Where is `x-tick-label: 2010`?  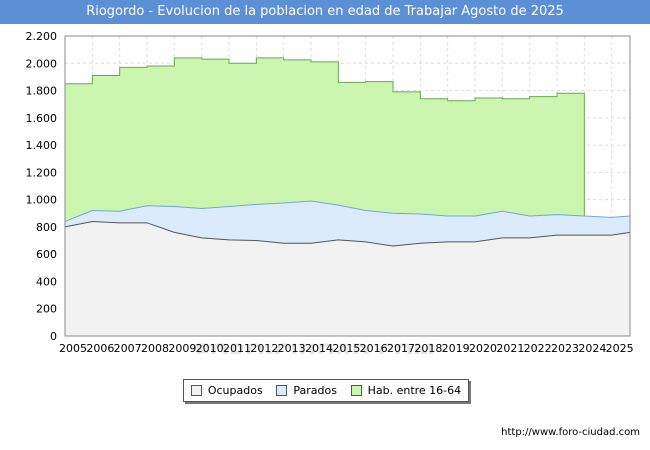
x-tick-label: 2010 is located at coordinates (210, 348).